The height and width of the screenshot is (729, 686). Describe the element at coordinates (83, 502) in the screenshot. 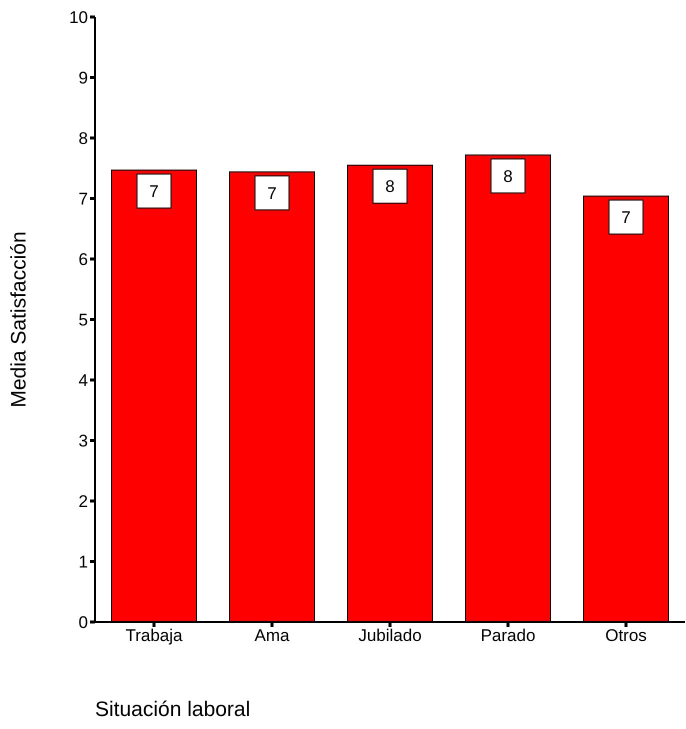

I see `y-tick-label: 2` at that location.